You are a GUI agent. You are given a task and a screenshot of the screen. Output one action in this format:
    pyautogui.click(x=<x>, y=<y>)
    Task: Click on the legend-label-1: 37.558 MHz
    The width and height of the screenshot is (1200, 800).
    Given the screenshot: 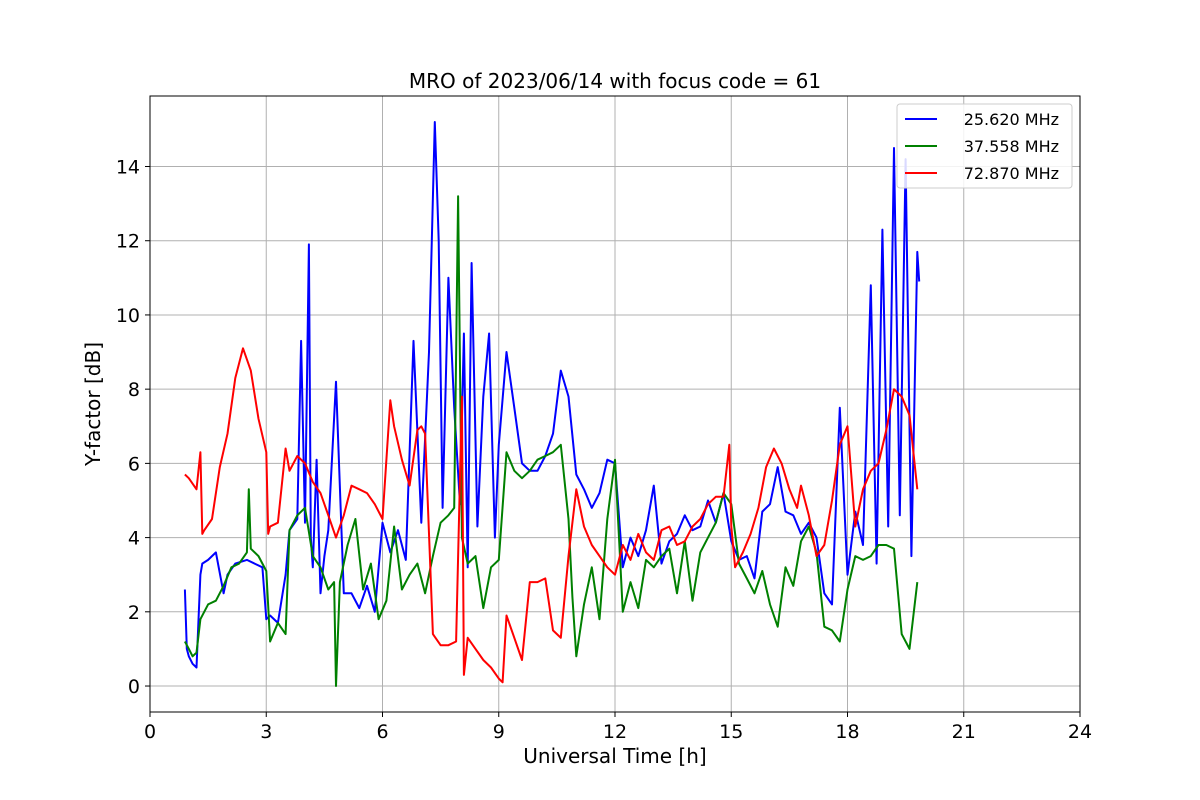 What is the action you would take?
    pyautogui.click(x=1011, y=146)
    